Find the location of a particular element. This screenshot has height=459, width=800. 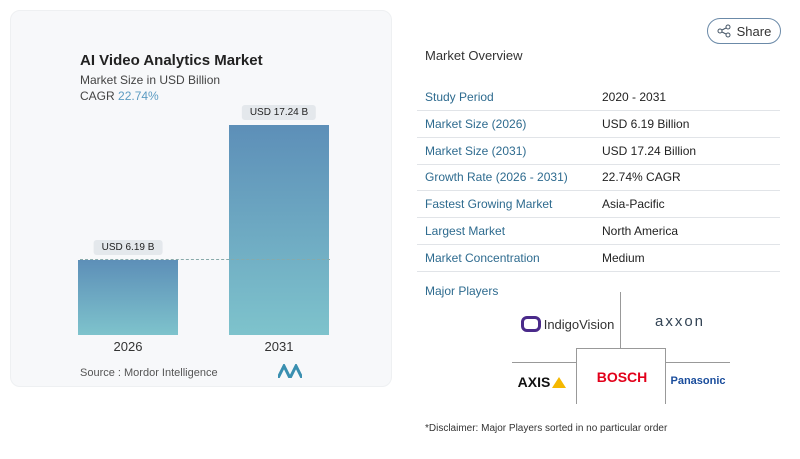

major-players-label: Major Players is located at coordinates (462, 291).